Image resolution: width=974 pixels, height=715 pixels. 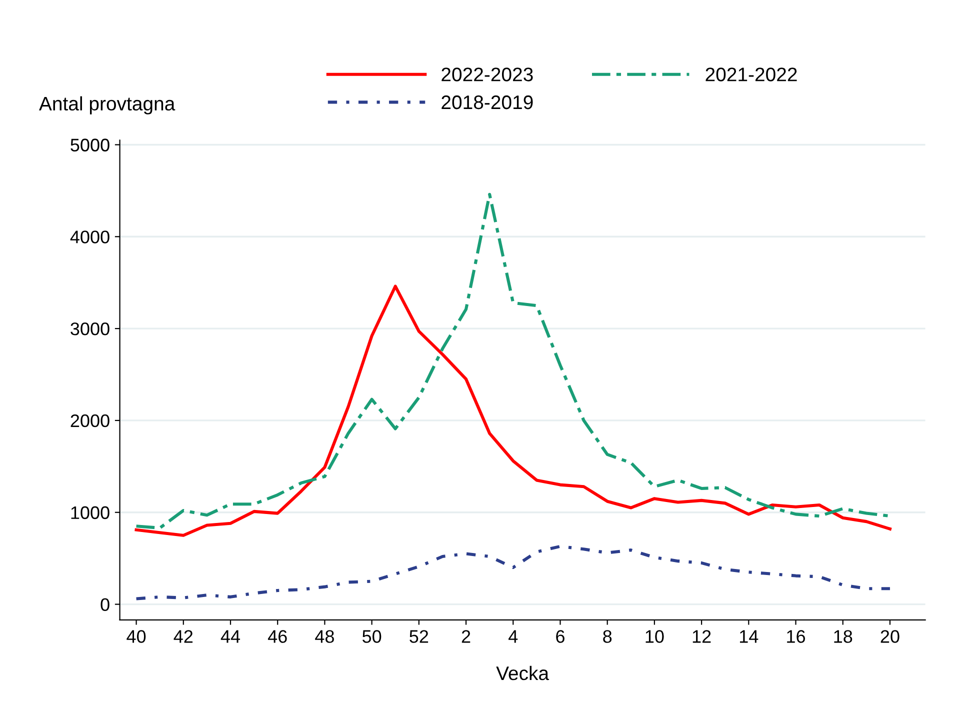 I want to click on x-tick-label: 14, so click(x=749, y=636).